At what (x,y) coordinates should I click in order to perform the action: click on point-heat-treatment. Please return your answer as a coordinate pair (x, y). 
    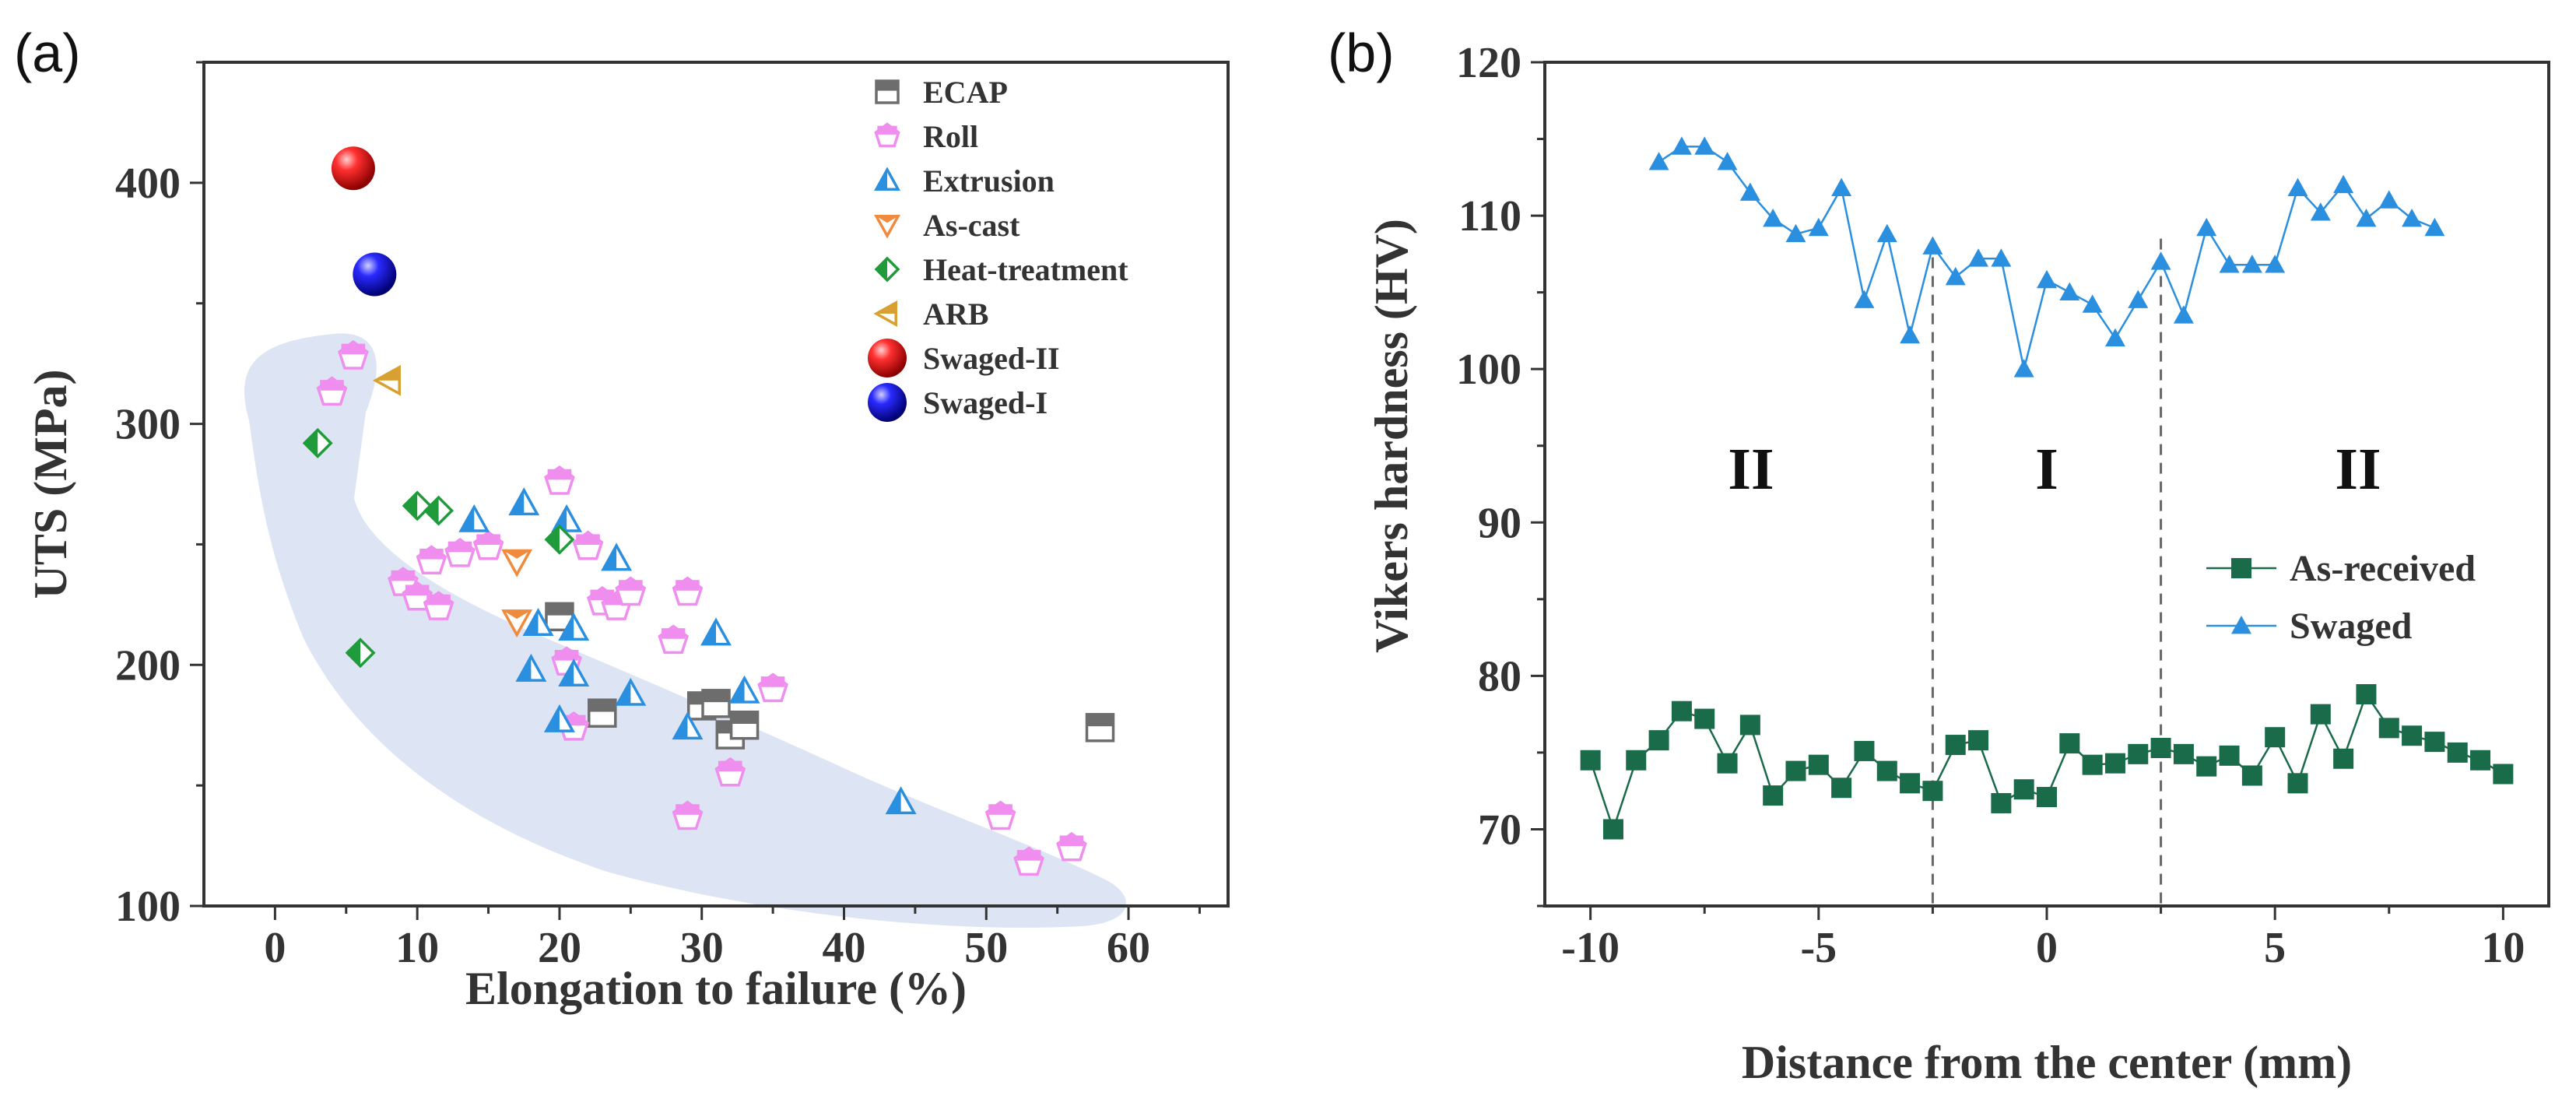
    Looking at the image, I should click on (361, 653).